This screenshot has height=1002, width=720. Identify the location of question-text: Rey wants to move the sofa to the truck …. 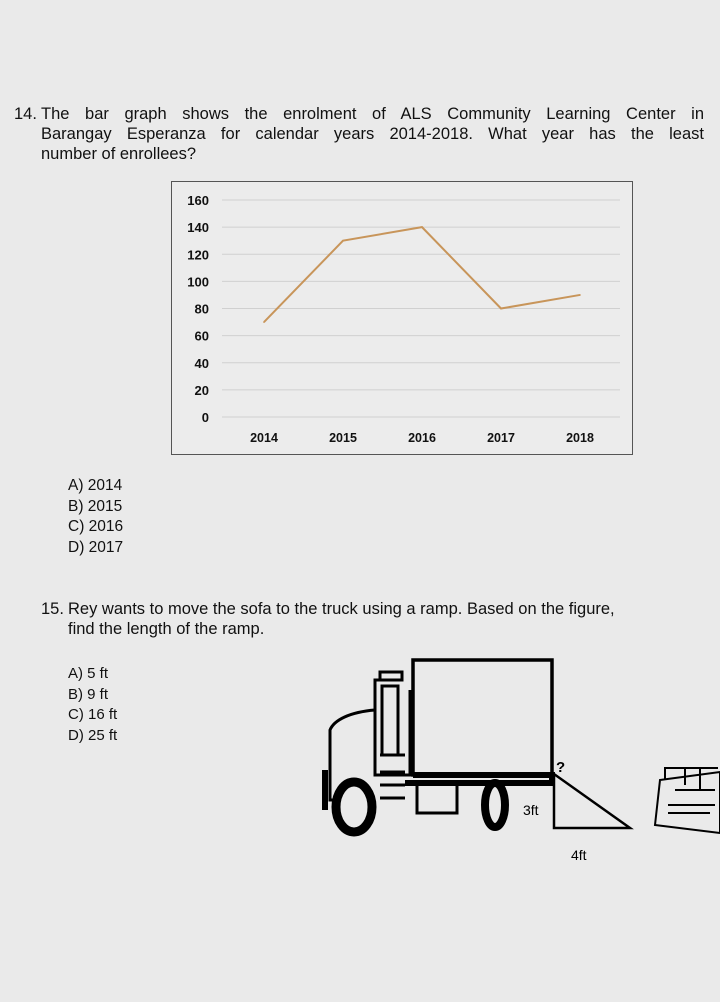
(341, 609).